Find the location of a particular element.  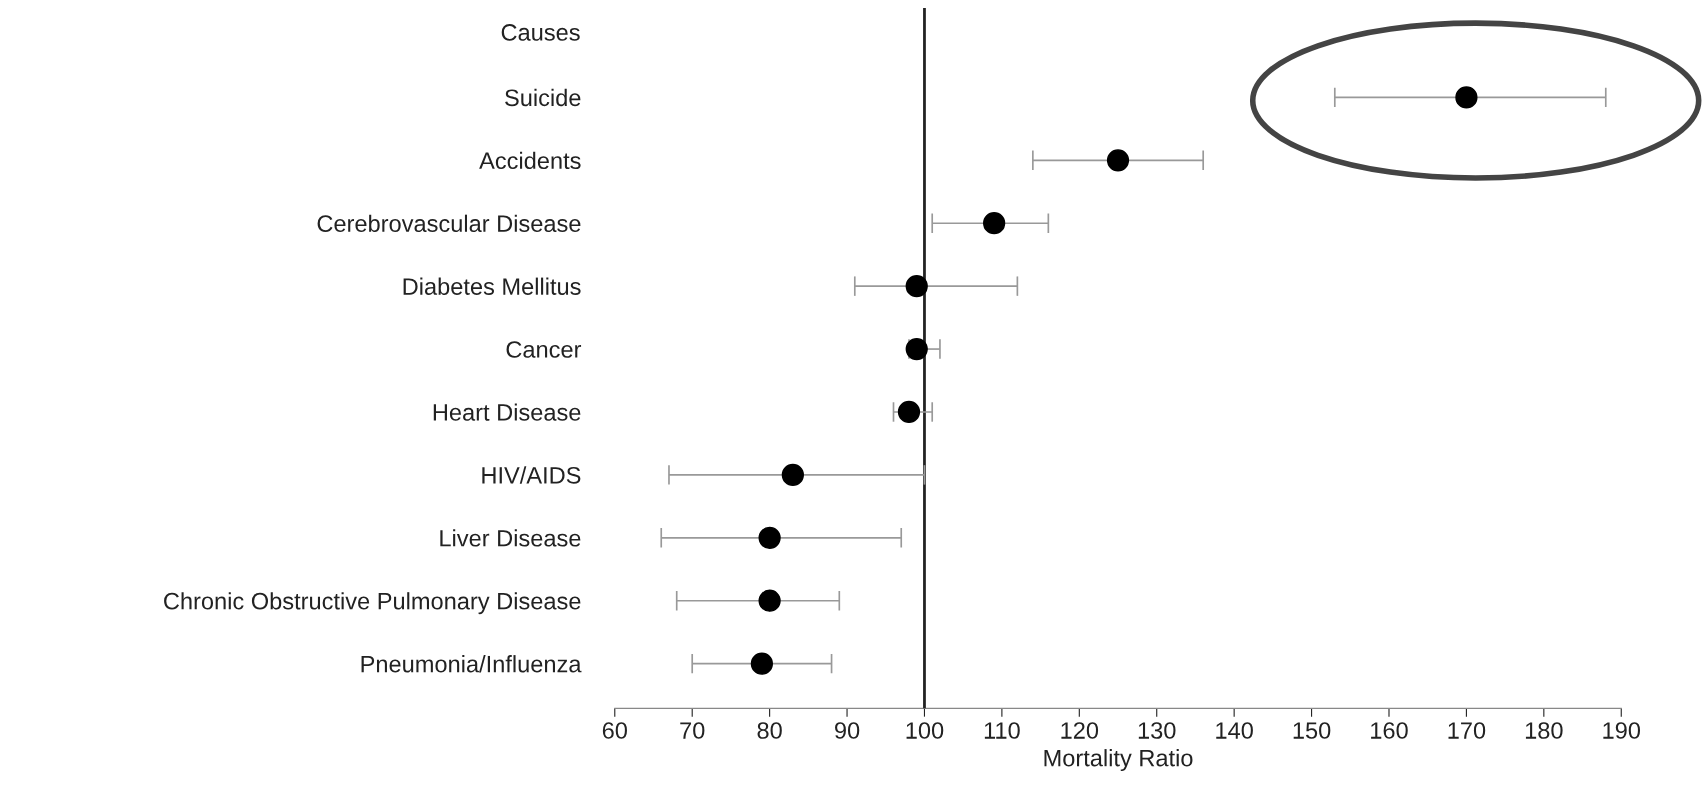

x-tick-label: 90 is located at coordinates (847, 730).